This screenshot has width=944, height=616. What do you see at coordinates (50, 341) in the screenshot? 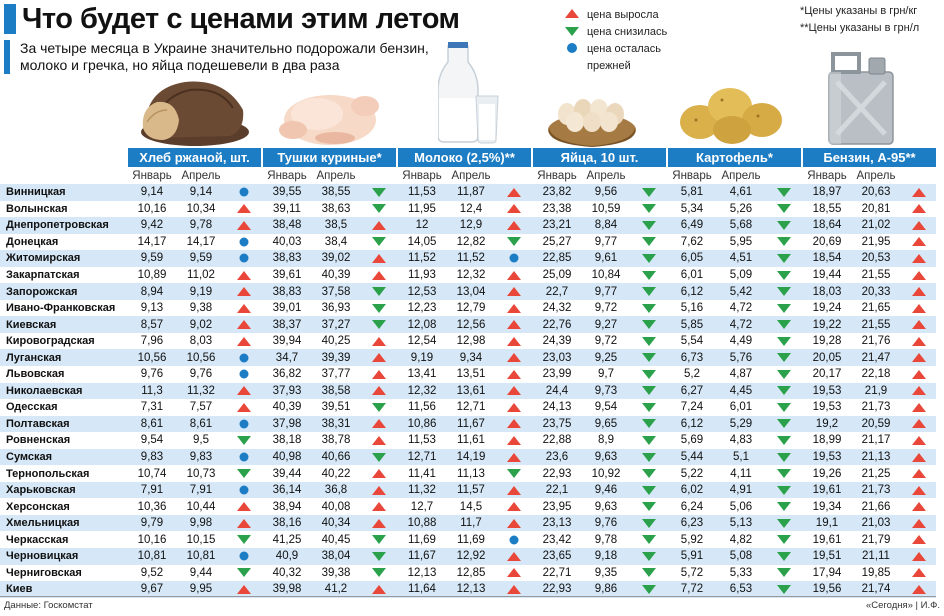
I see `region-name: Кировоградская` at bounding box center [50, 341].